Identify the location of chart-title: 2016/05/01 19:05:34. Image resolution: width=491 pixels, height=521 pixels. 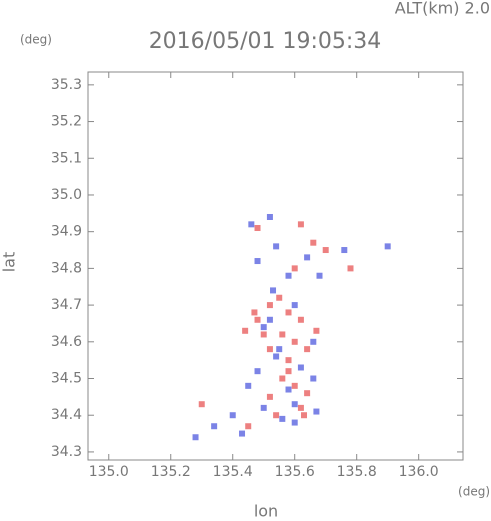
(265, 41).